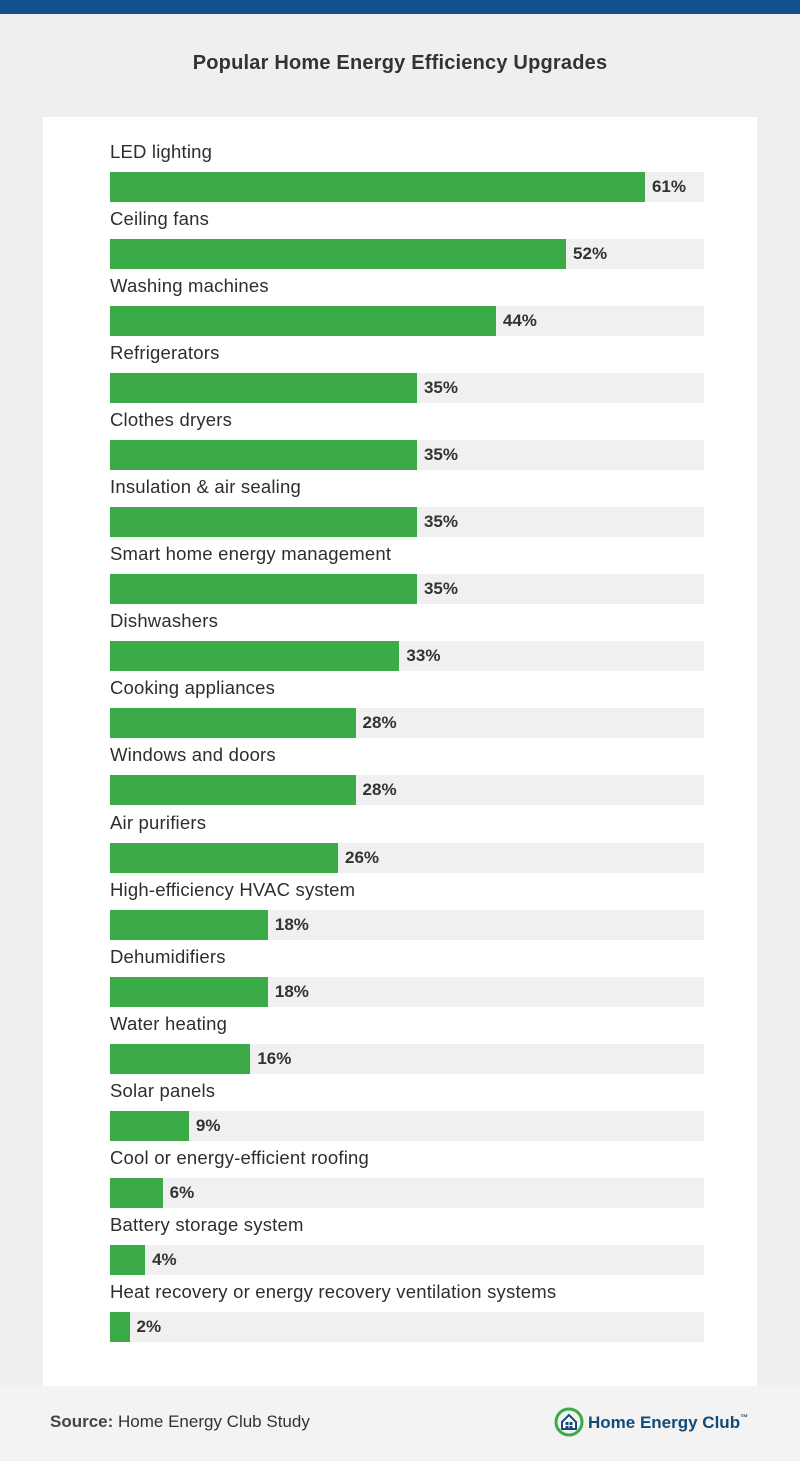 The height and width of the screenshot is (1461, 800). I want to click on house-leaf-icon, so click(569, 1422).